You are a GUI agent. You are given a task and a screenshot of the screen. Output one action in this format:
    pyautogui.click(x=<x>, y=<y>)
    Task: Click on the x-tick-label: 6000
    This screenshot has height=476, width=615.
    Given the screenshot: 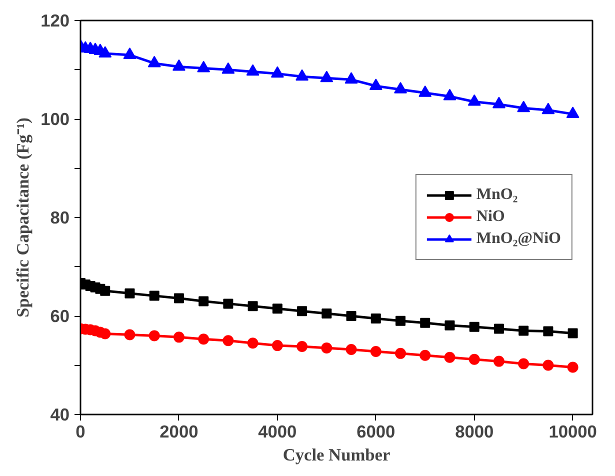 What is the action you would take?
    pyautogui.click(x=376, y=432)
    